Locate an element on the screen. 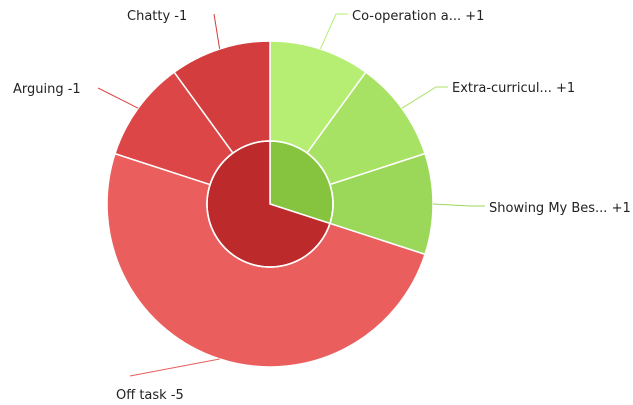 Image resolution: width=633 pixels, height=405 pixels. inner-ring-outline is located at coordinates (270, 204).